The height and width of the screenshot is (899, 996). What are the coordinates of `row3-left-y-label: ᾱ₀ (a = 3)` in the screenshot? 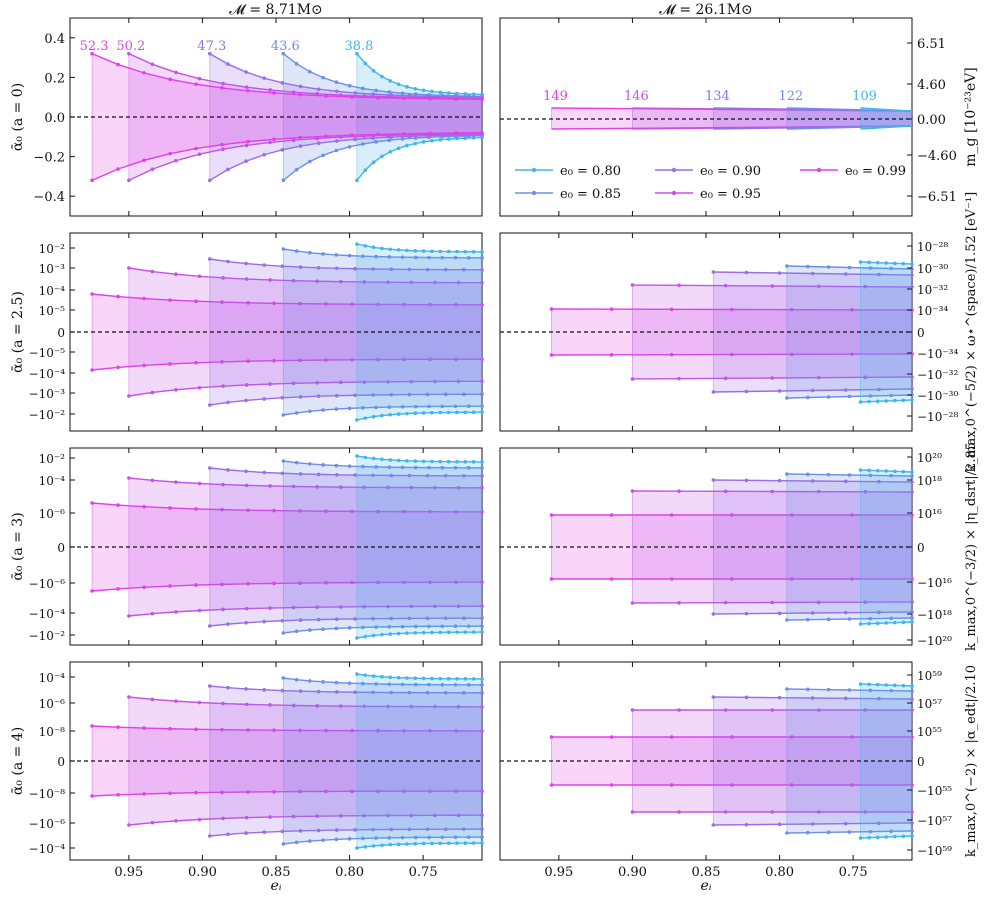 It's located at (18, 546).